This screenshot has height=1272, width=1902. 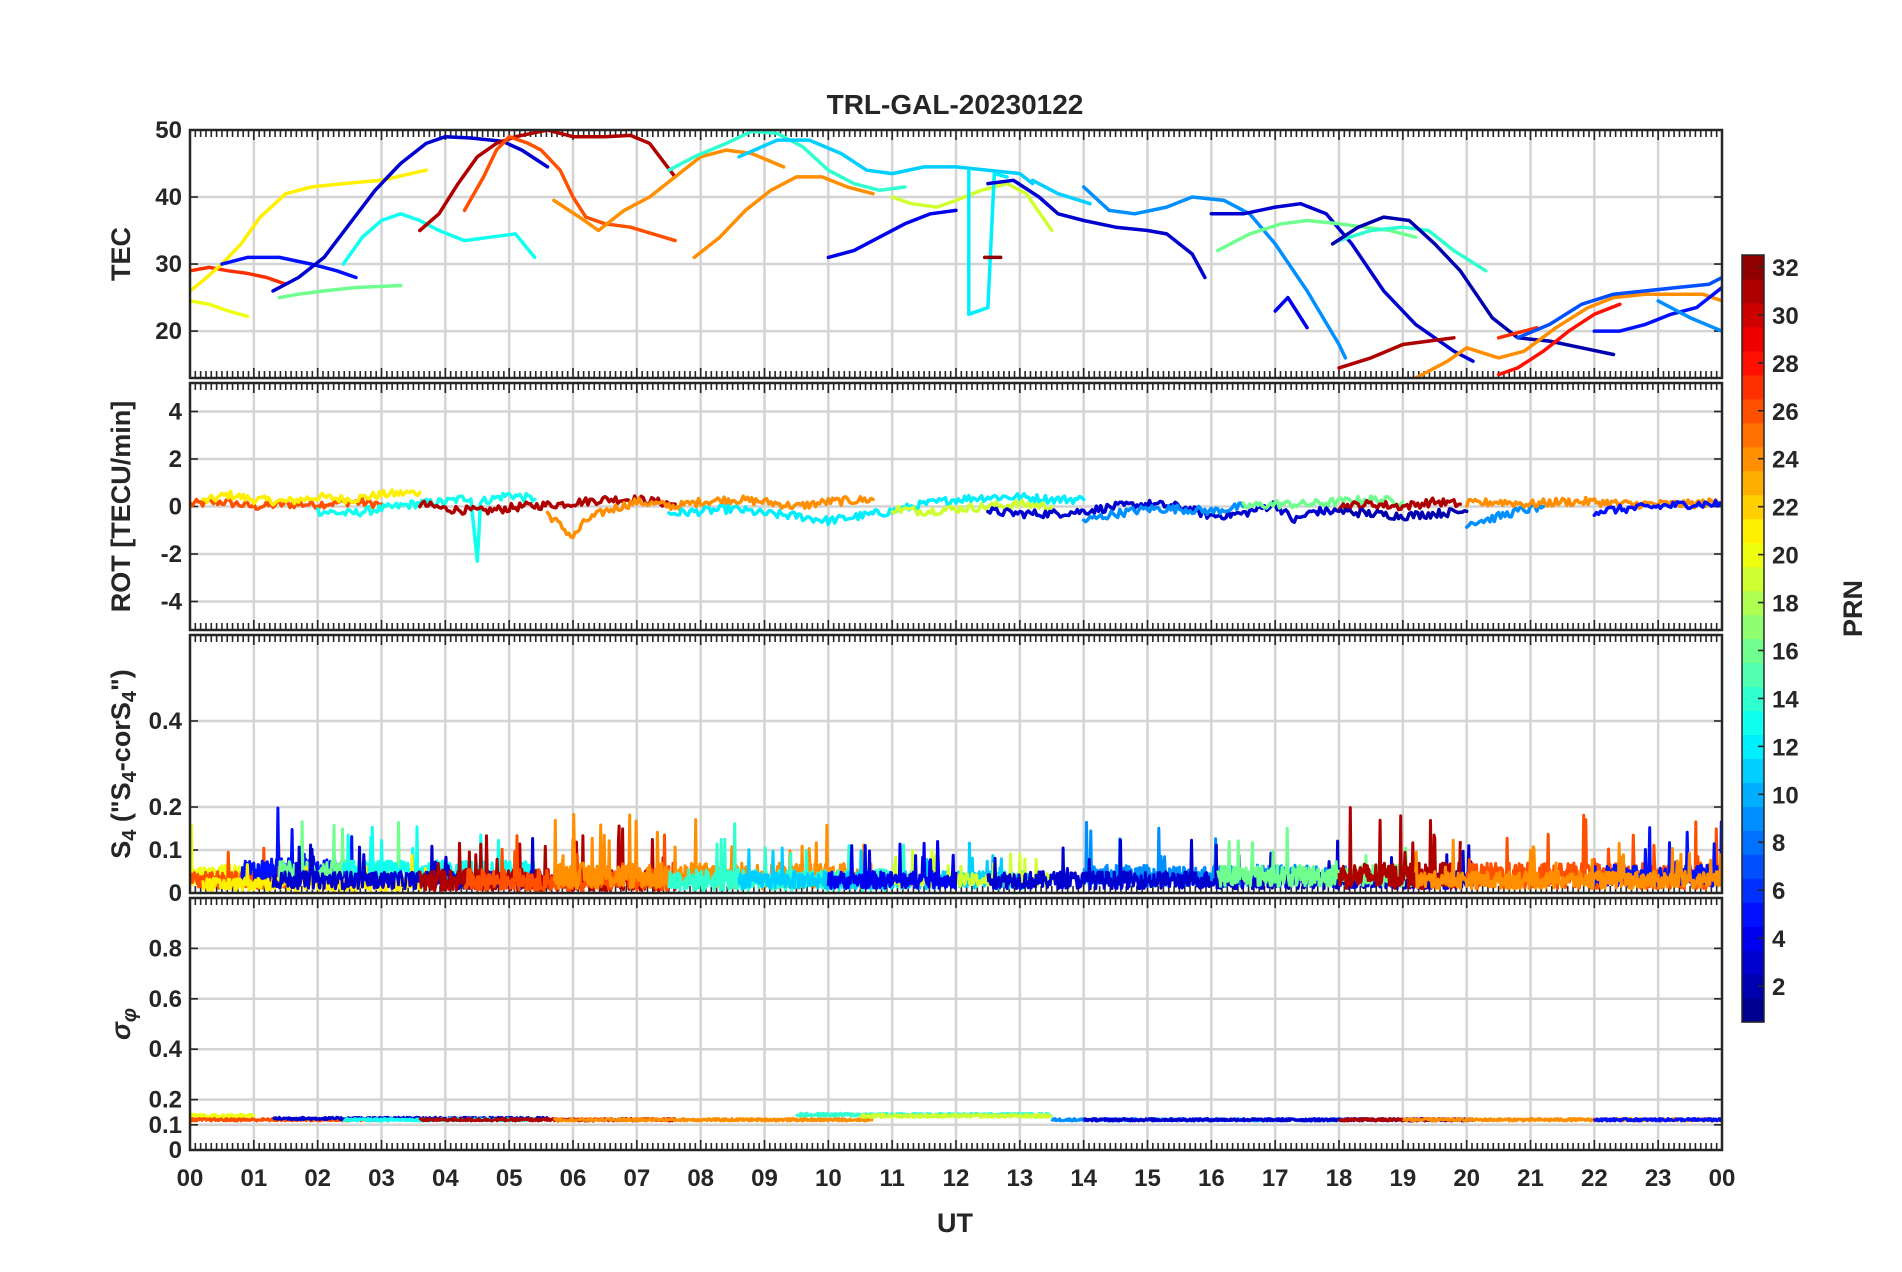 What do you see at coordinates (121, 680) in the screenshot?
I see `label-part: ")` at bounding box center [121, 680].